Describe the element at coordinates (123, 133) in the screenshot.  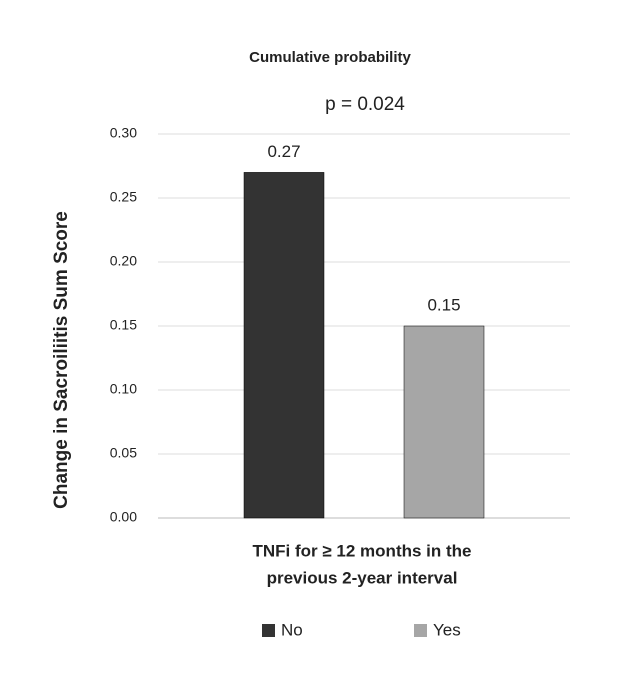
I see `y-tick-label: 0.30` at that location.